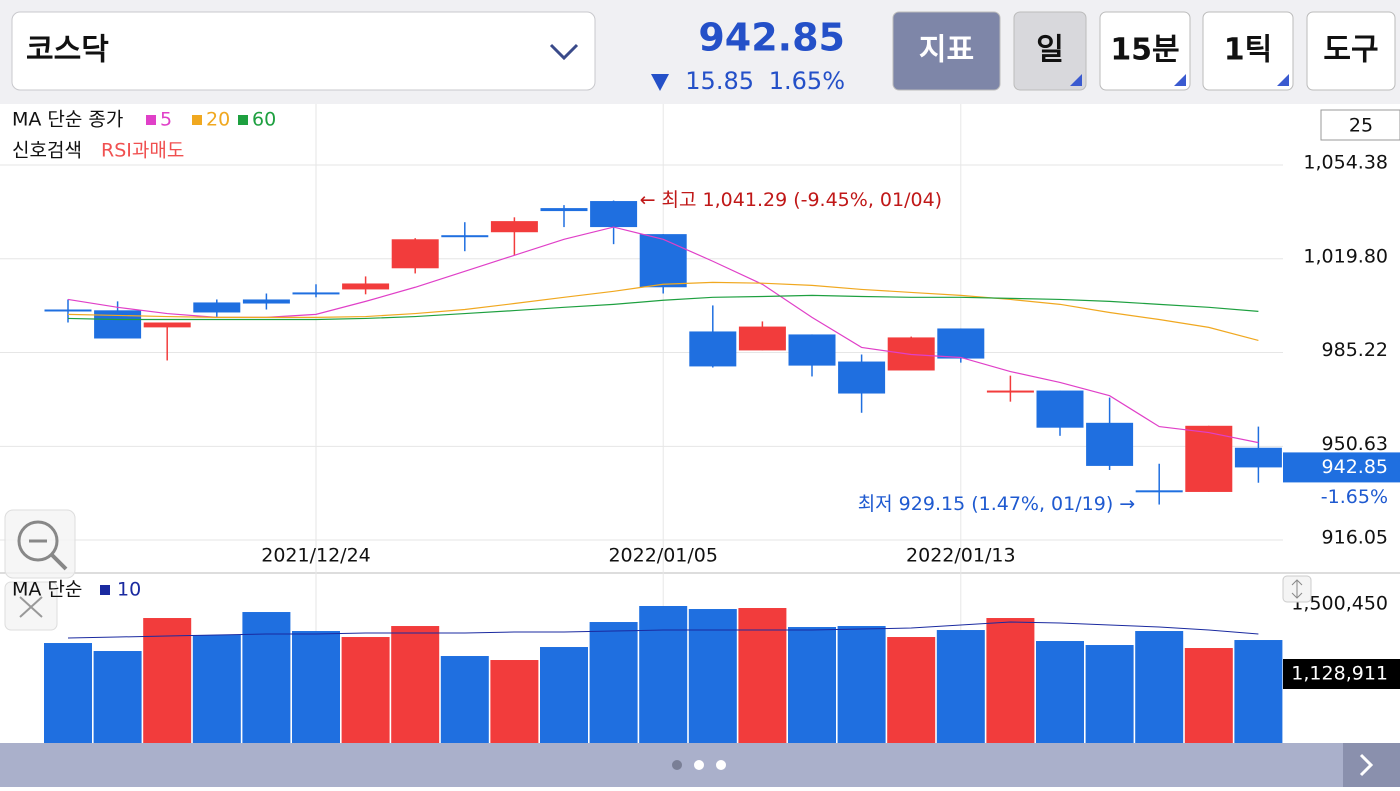 This screenshot has width=1400, height=791. I want to click on button-label: 일, so click(1050, 50).